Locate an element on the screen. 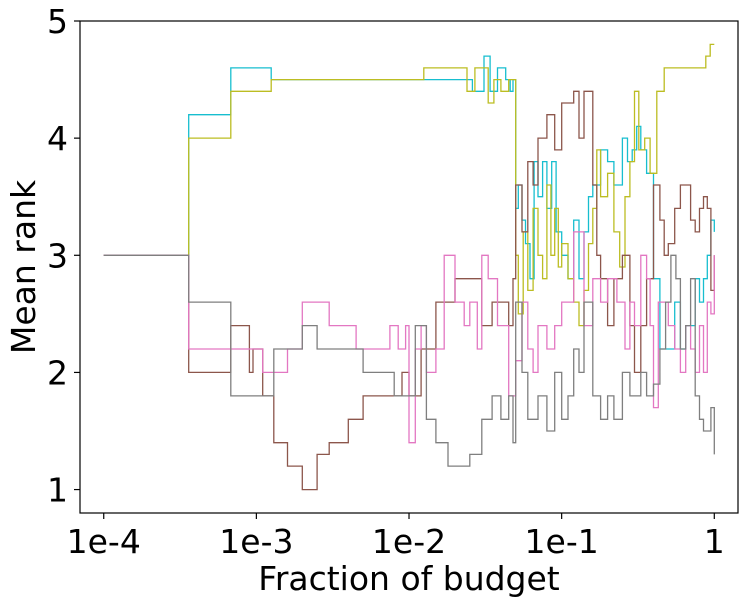 This screenshot has width=747, height=604. y-tick-label: 3 is located at coordinates (57, 255).